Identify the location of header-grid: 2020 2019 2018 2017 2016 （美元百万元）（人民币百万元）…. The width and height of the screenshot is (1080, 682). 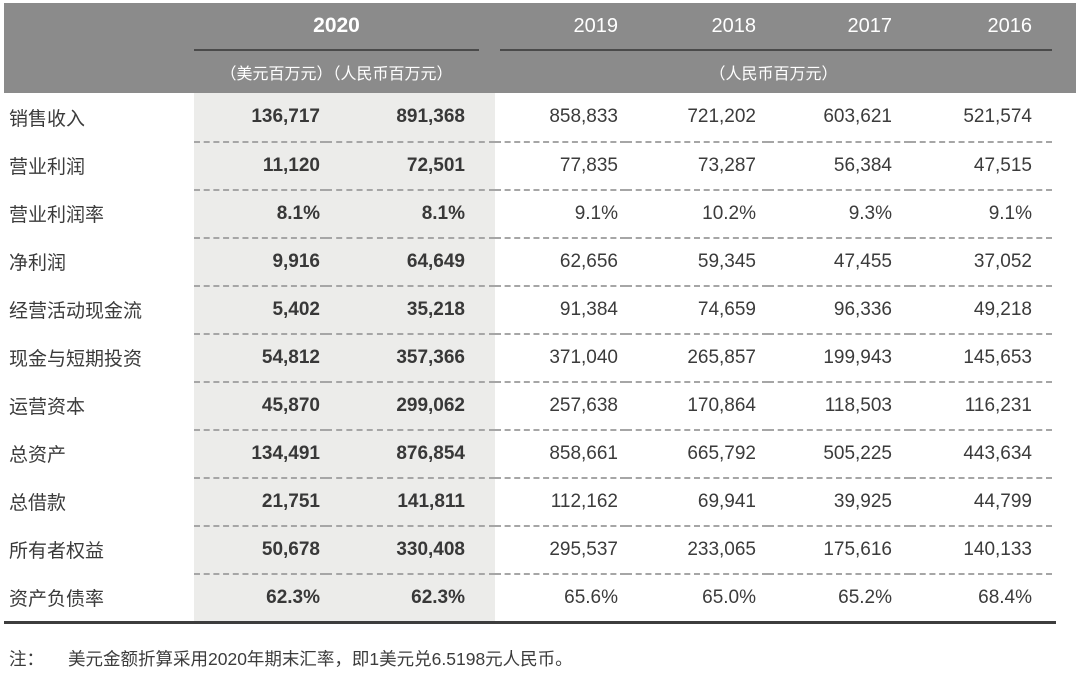
(528, 48).